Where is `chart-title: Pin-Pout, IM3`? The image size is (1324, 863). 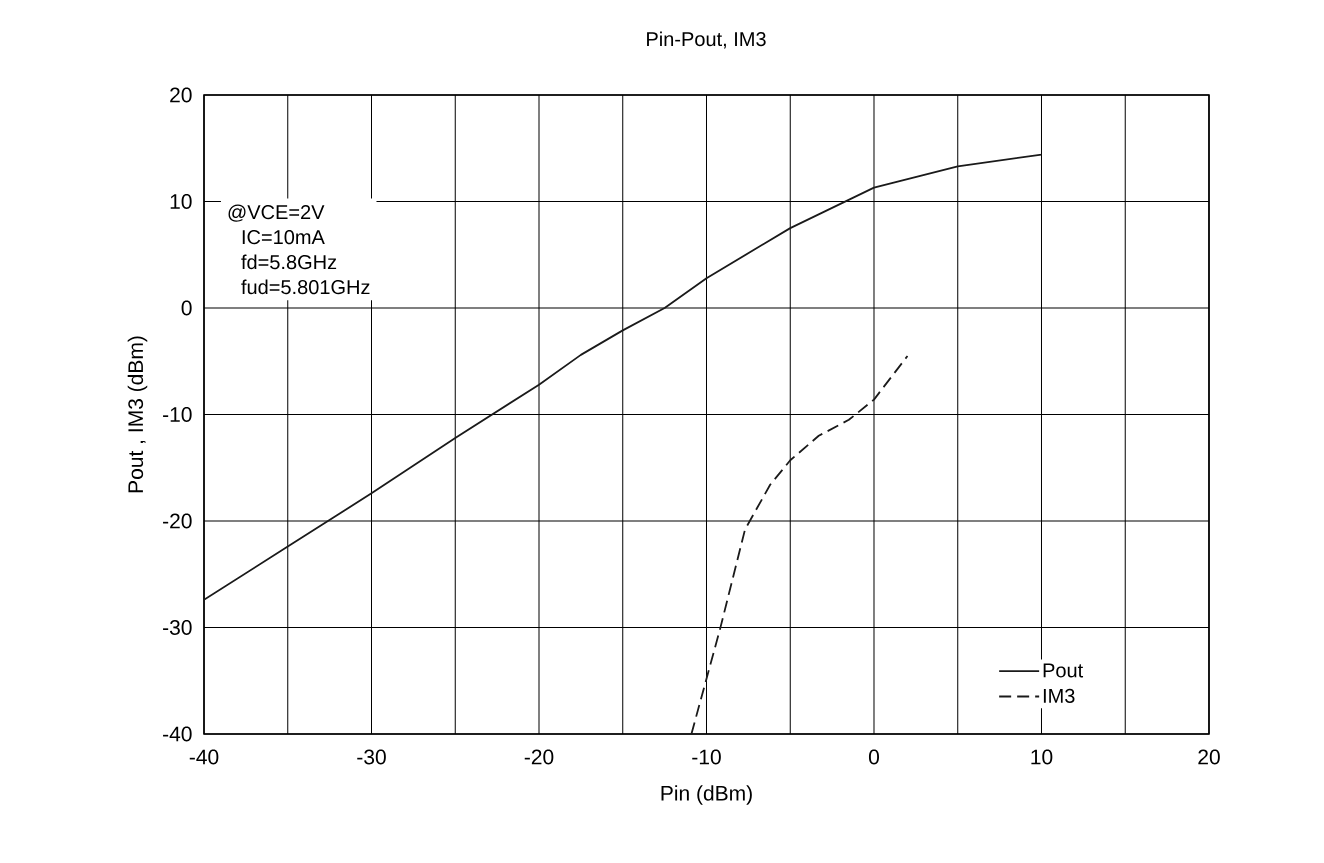
chart-title: Pin-Pout, IM3 is located at coordinates (706, 40).